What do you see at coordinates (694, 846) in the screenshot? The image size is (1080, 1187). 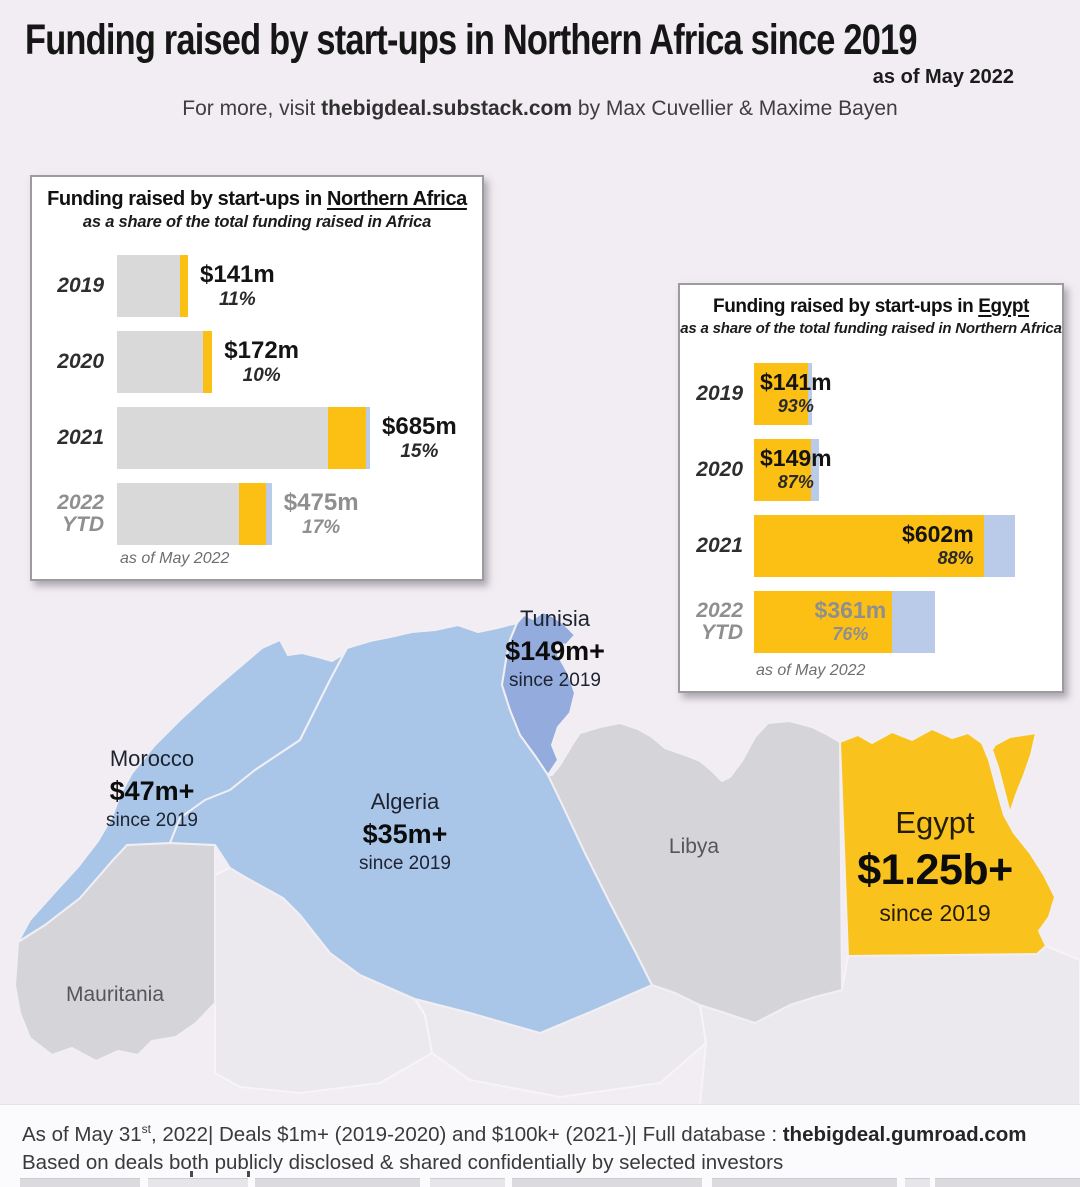 I see `map-label-libya: Libya` at bounding box center [694, 846].